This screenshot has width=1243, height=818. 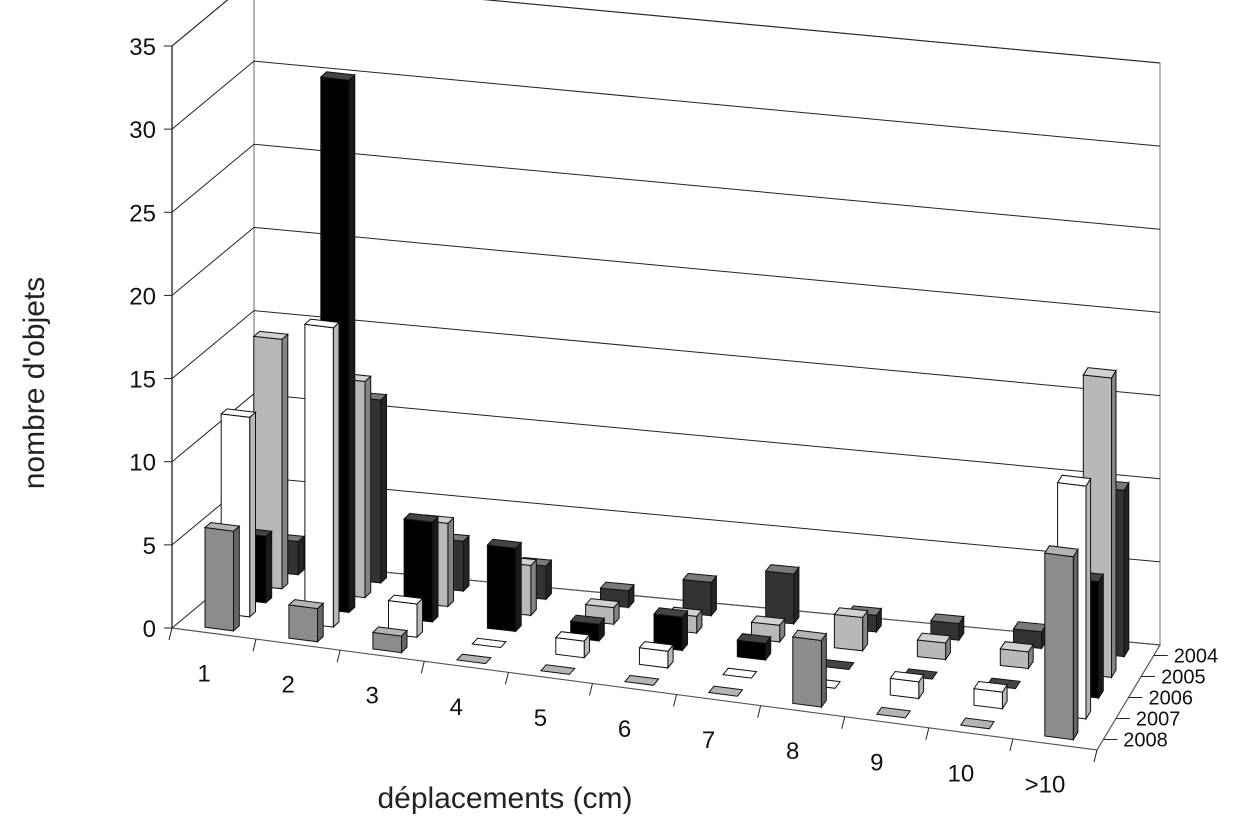 What do you see at coordinates (1196, 657) in the screenshot?
I see `series-tick-label: 2004` at bounding box center [1196, 657].